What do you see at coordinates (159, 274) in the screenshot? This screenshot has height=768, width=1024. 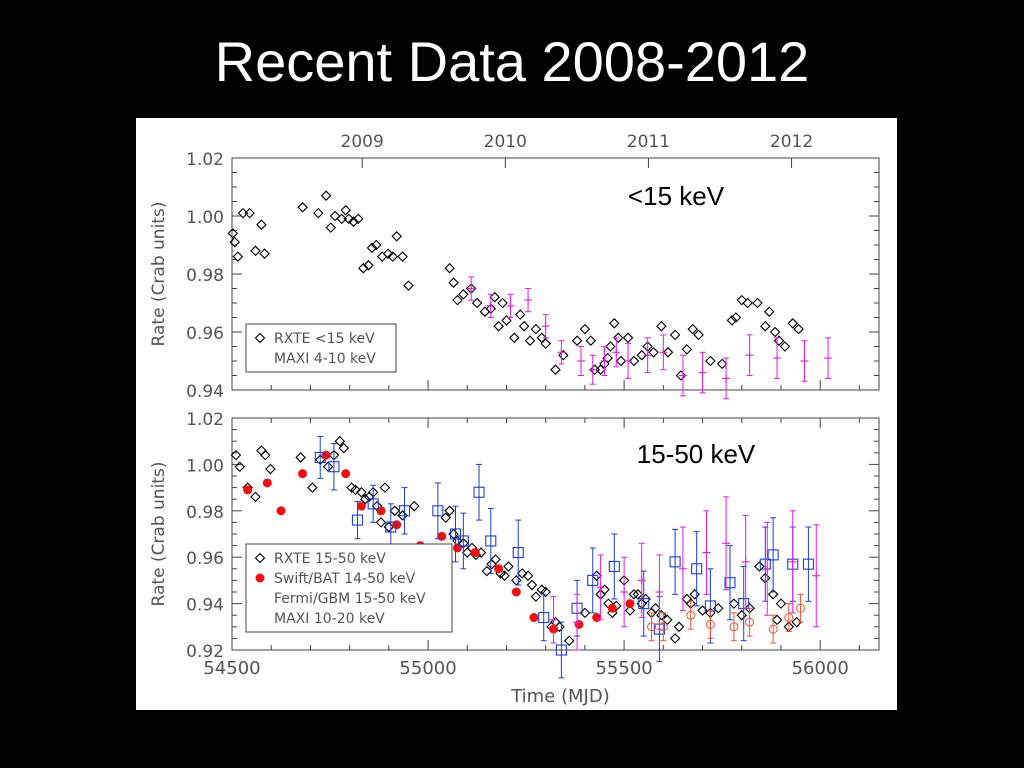 I see `y-axis-label: Rate (Crab units)` at bounding box center [159, 274].